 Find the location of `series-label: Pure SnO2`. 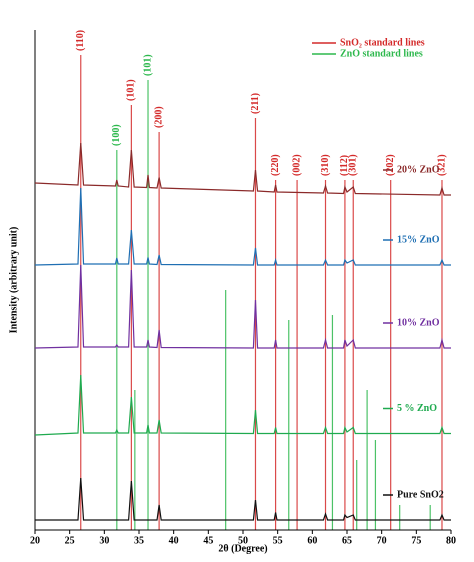

series-label: Pure SnO2 is located at coordinates (420, 494).